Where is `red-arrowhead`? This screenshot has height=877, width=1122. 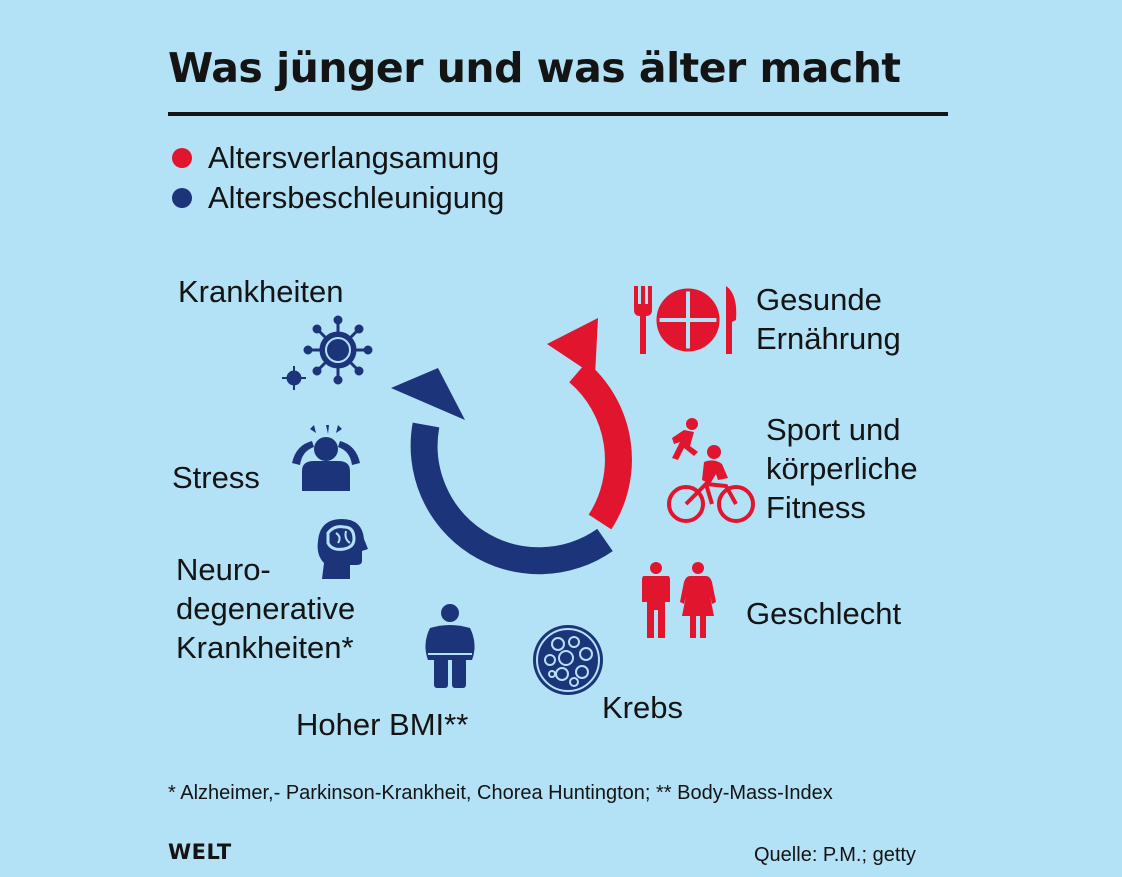
red-arrowhead is located at coordinates (572, 347).